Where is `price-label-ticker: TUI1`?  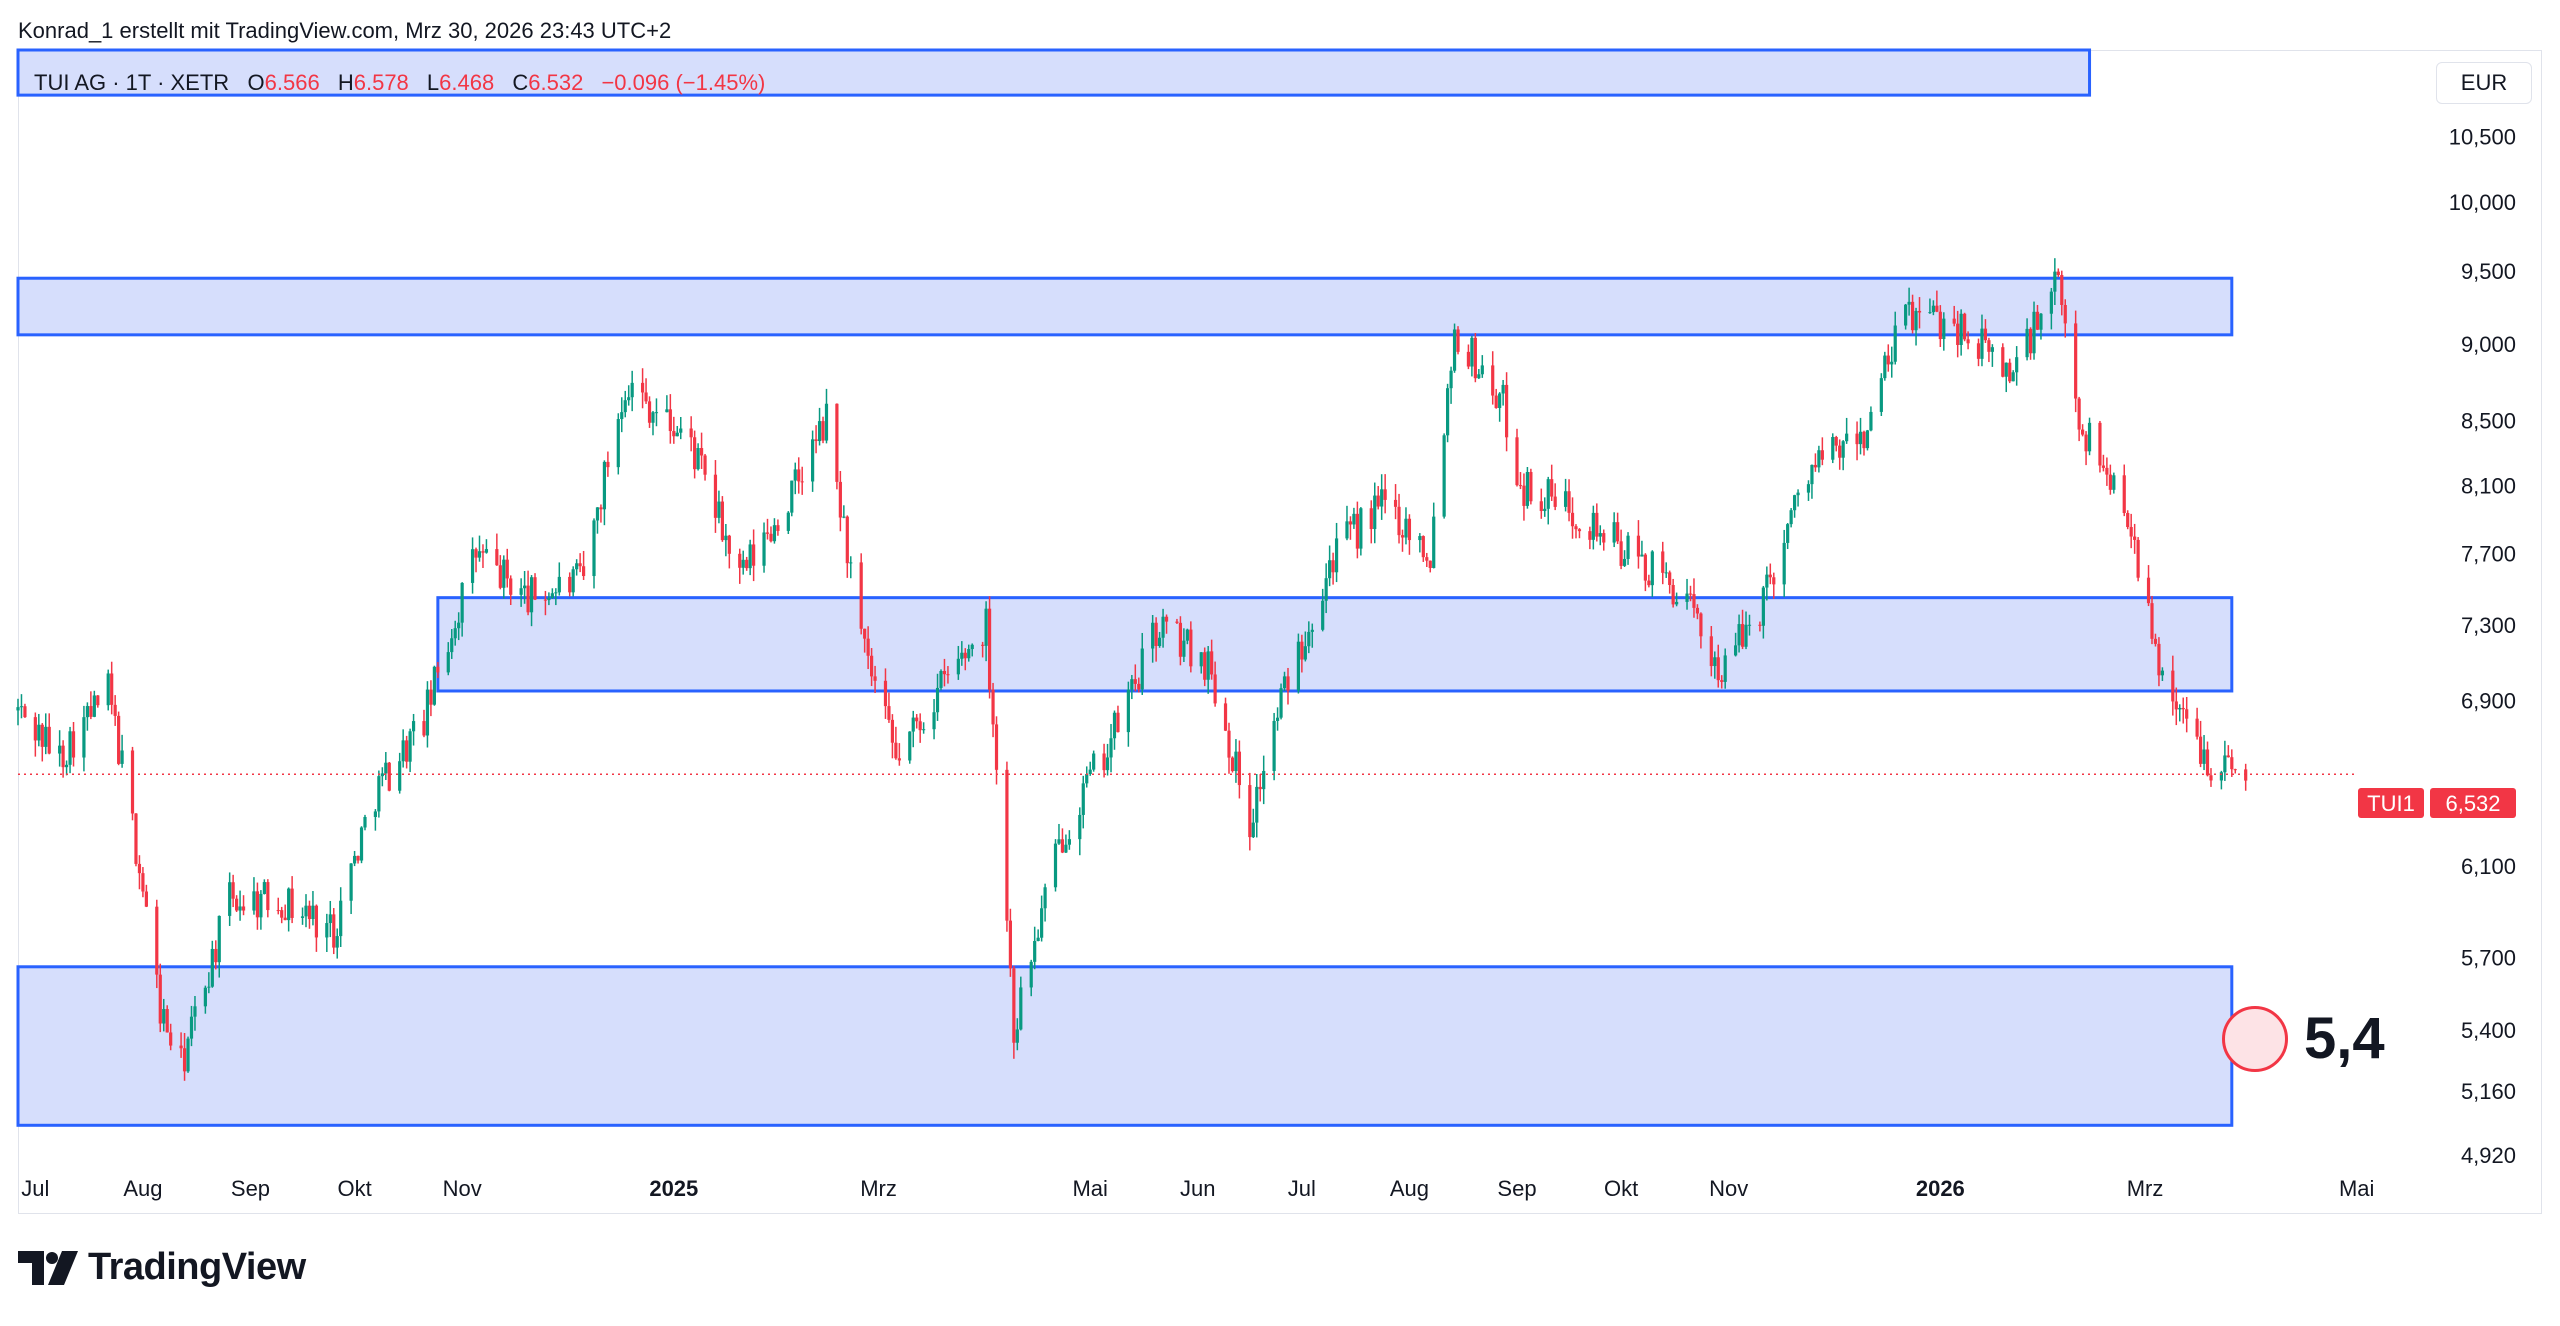
price-label-ticker: TUI1 is located at coordinates (2391, 803).